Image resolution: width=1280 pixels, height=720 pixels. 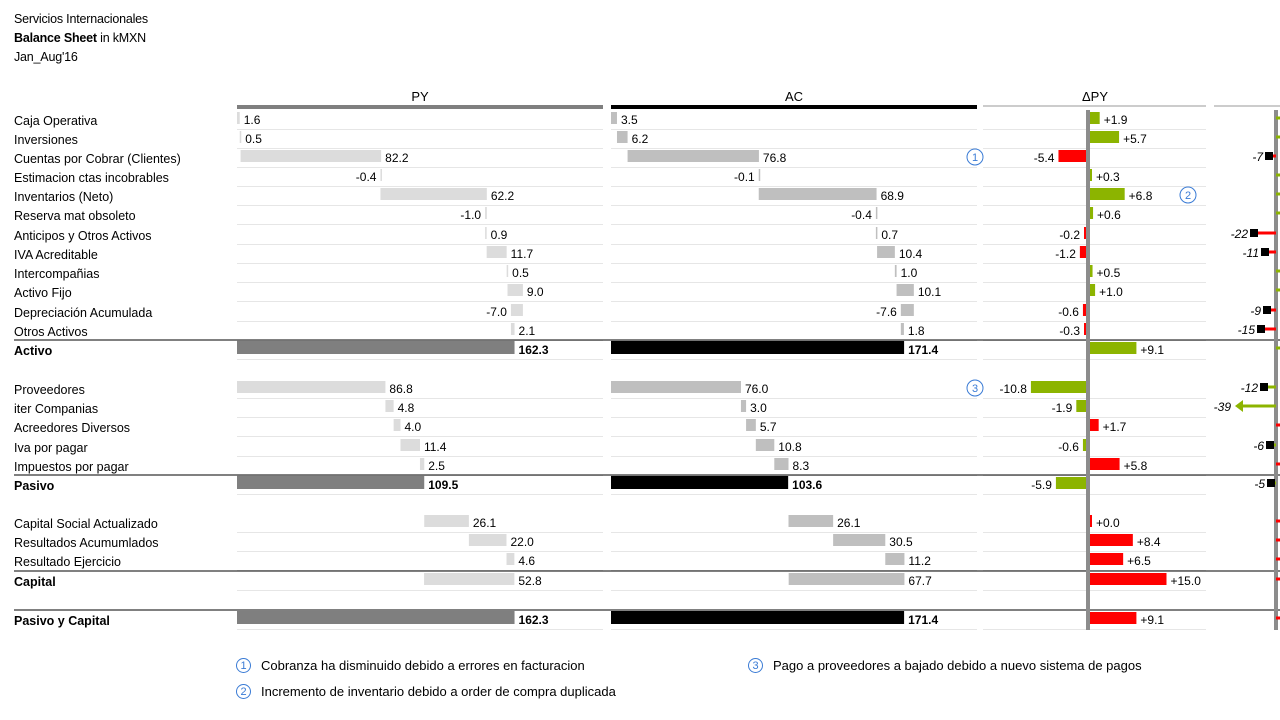 What do you see at coordinates (534, 620) in the screenshot?
I see `py-value-label: 162.3` at bounding box center [534, 620].